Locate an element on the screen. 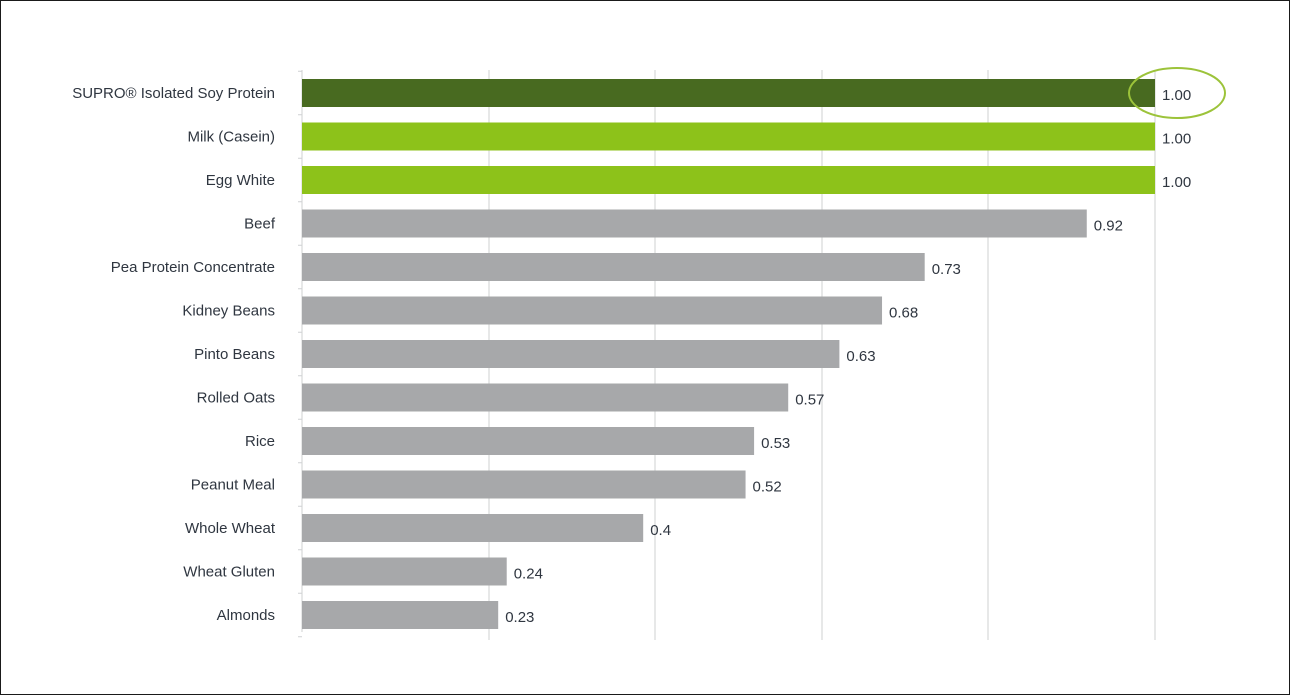 The width and height of the screenshot is (1290, 695). value-label: 0.92 is located at coordinates (1108, 226).